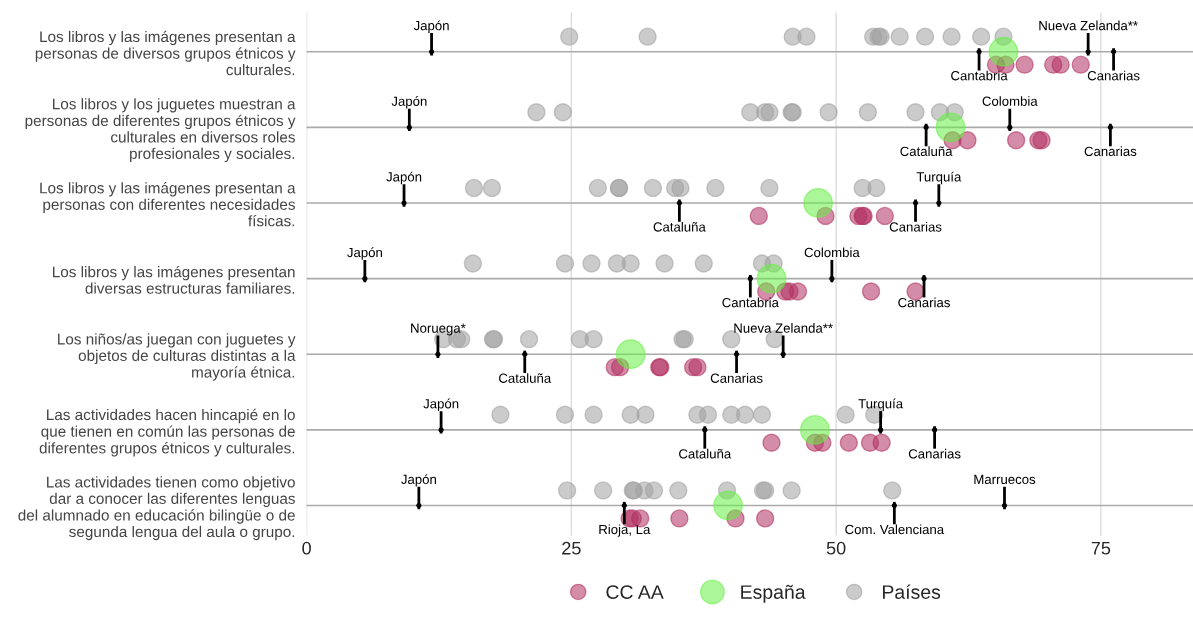 Image resolution: width=1193 pixels, height=623 pixels. I want to click on y-tick-label: Las actividades hacen hincapié en lo que tienen en común las personas de diferentes grupos étnicos y culturales., so click(167, 432).